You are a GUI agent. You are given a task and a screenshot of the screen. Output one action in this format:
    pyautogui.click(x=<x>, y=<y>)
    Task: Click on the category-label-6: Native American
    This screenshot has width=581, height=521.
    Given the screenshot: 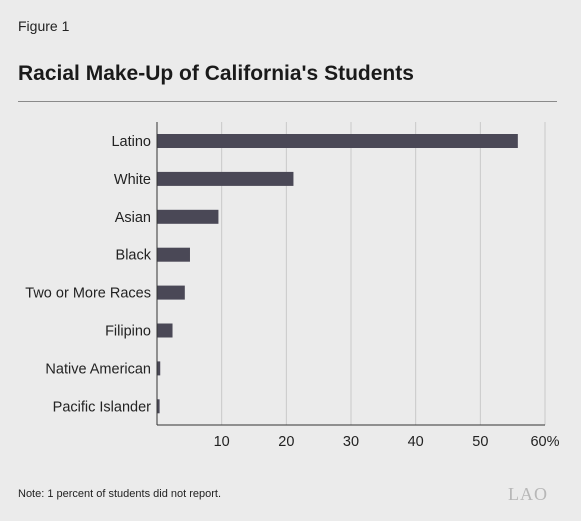 What is the action you would take?
    pyautogui.click(x=98, y=369)
    